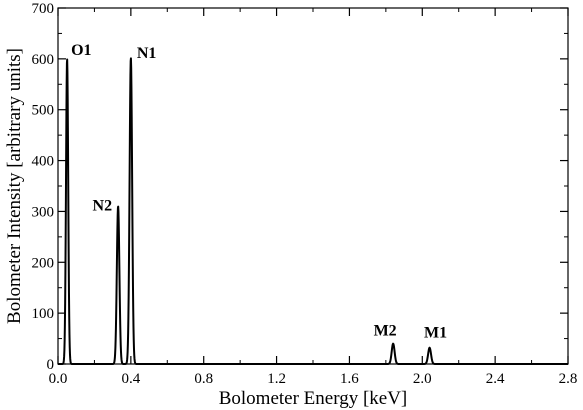 This screenshot has width=583, height=410. Describe the element at coordinates (385, 331) in the screenshot. I see `peak-label-m2: M2` at that location.